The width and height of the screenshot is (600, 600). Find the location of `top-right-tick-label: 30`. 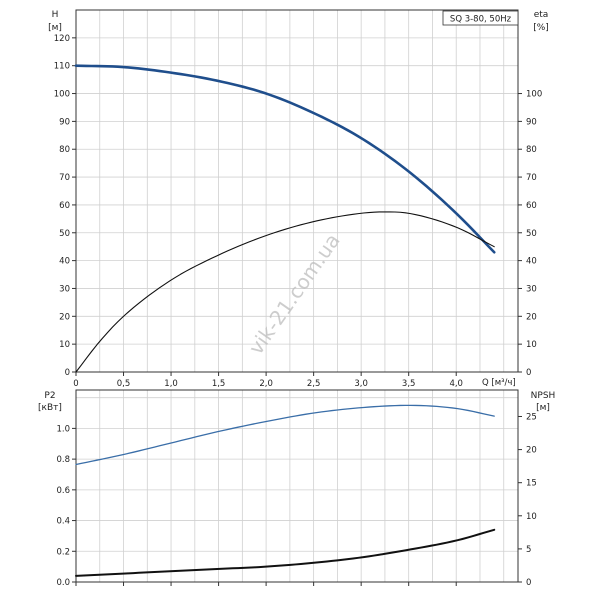

top-right-tick-label: 30 is located at coordinates (531, 289).